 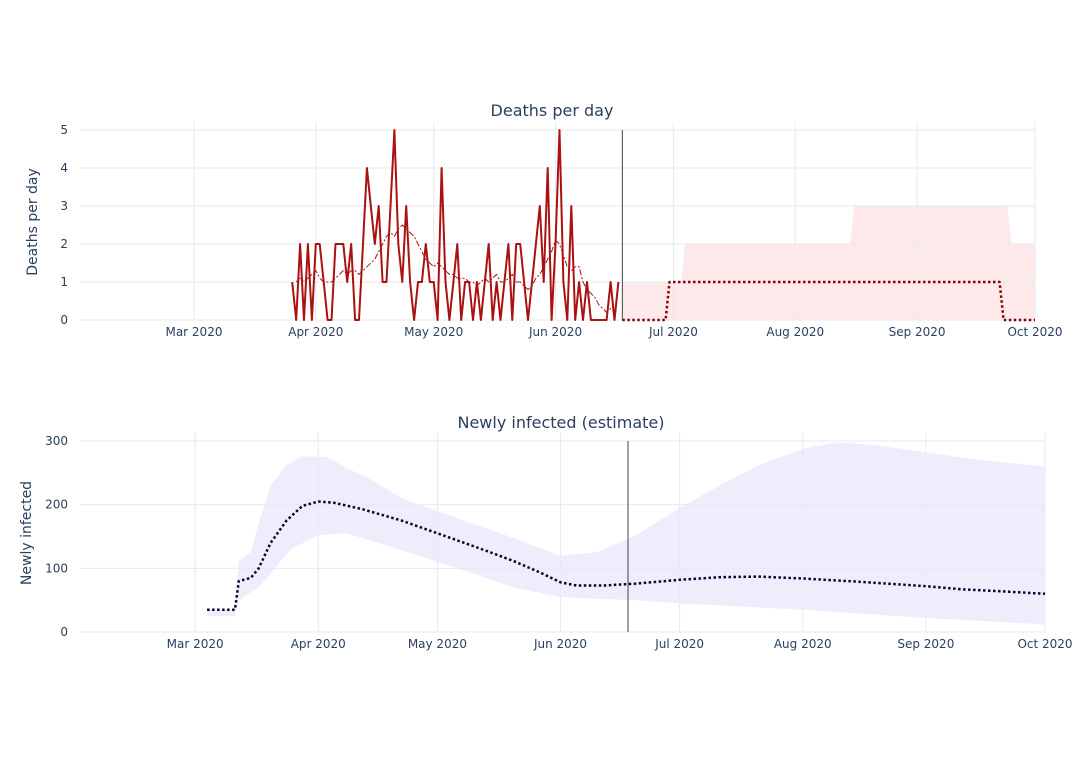 What do you see at coordinates (27, 533) in the screenshot?
I see `infected-y-axis-title: Newly infected` at bounding box center [27, 533].